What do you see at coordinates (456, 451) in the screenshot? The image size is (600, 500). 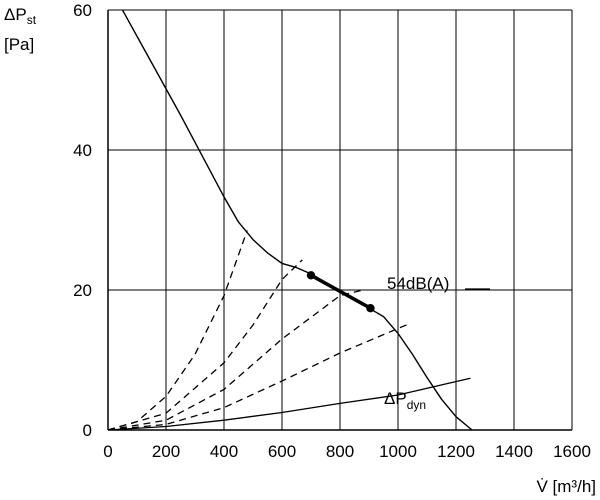 I see `x-tick-label-6: 1200` at bounding box center [456, 451].